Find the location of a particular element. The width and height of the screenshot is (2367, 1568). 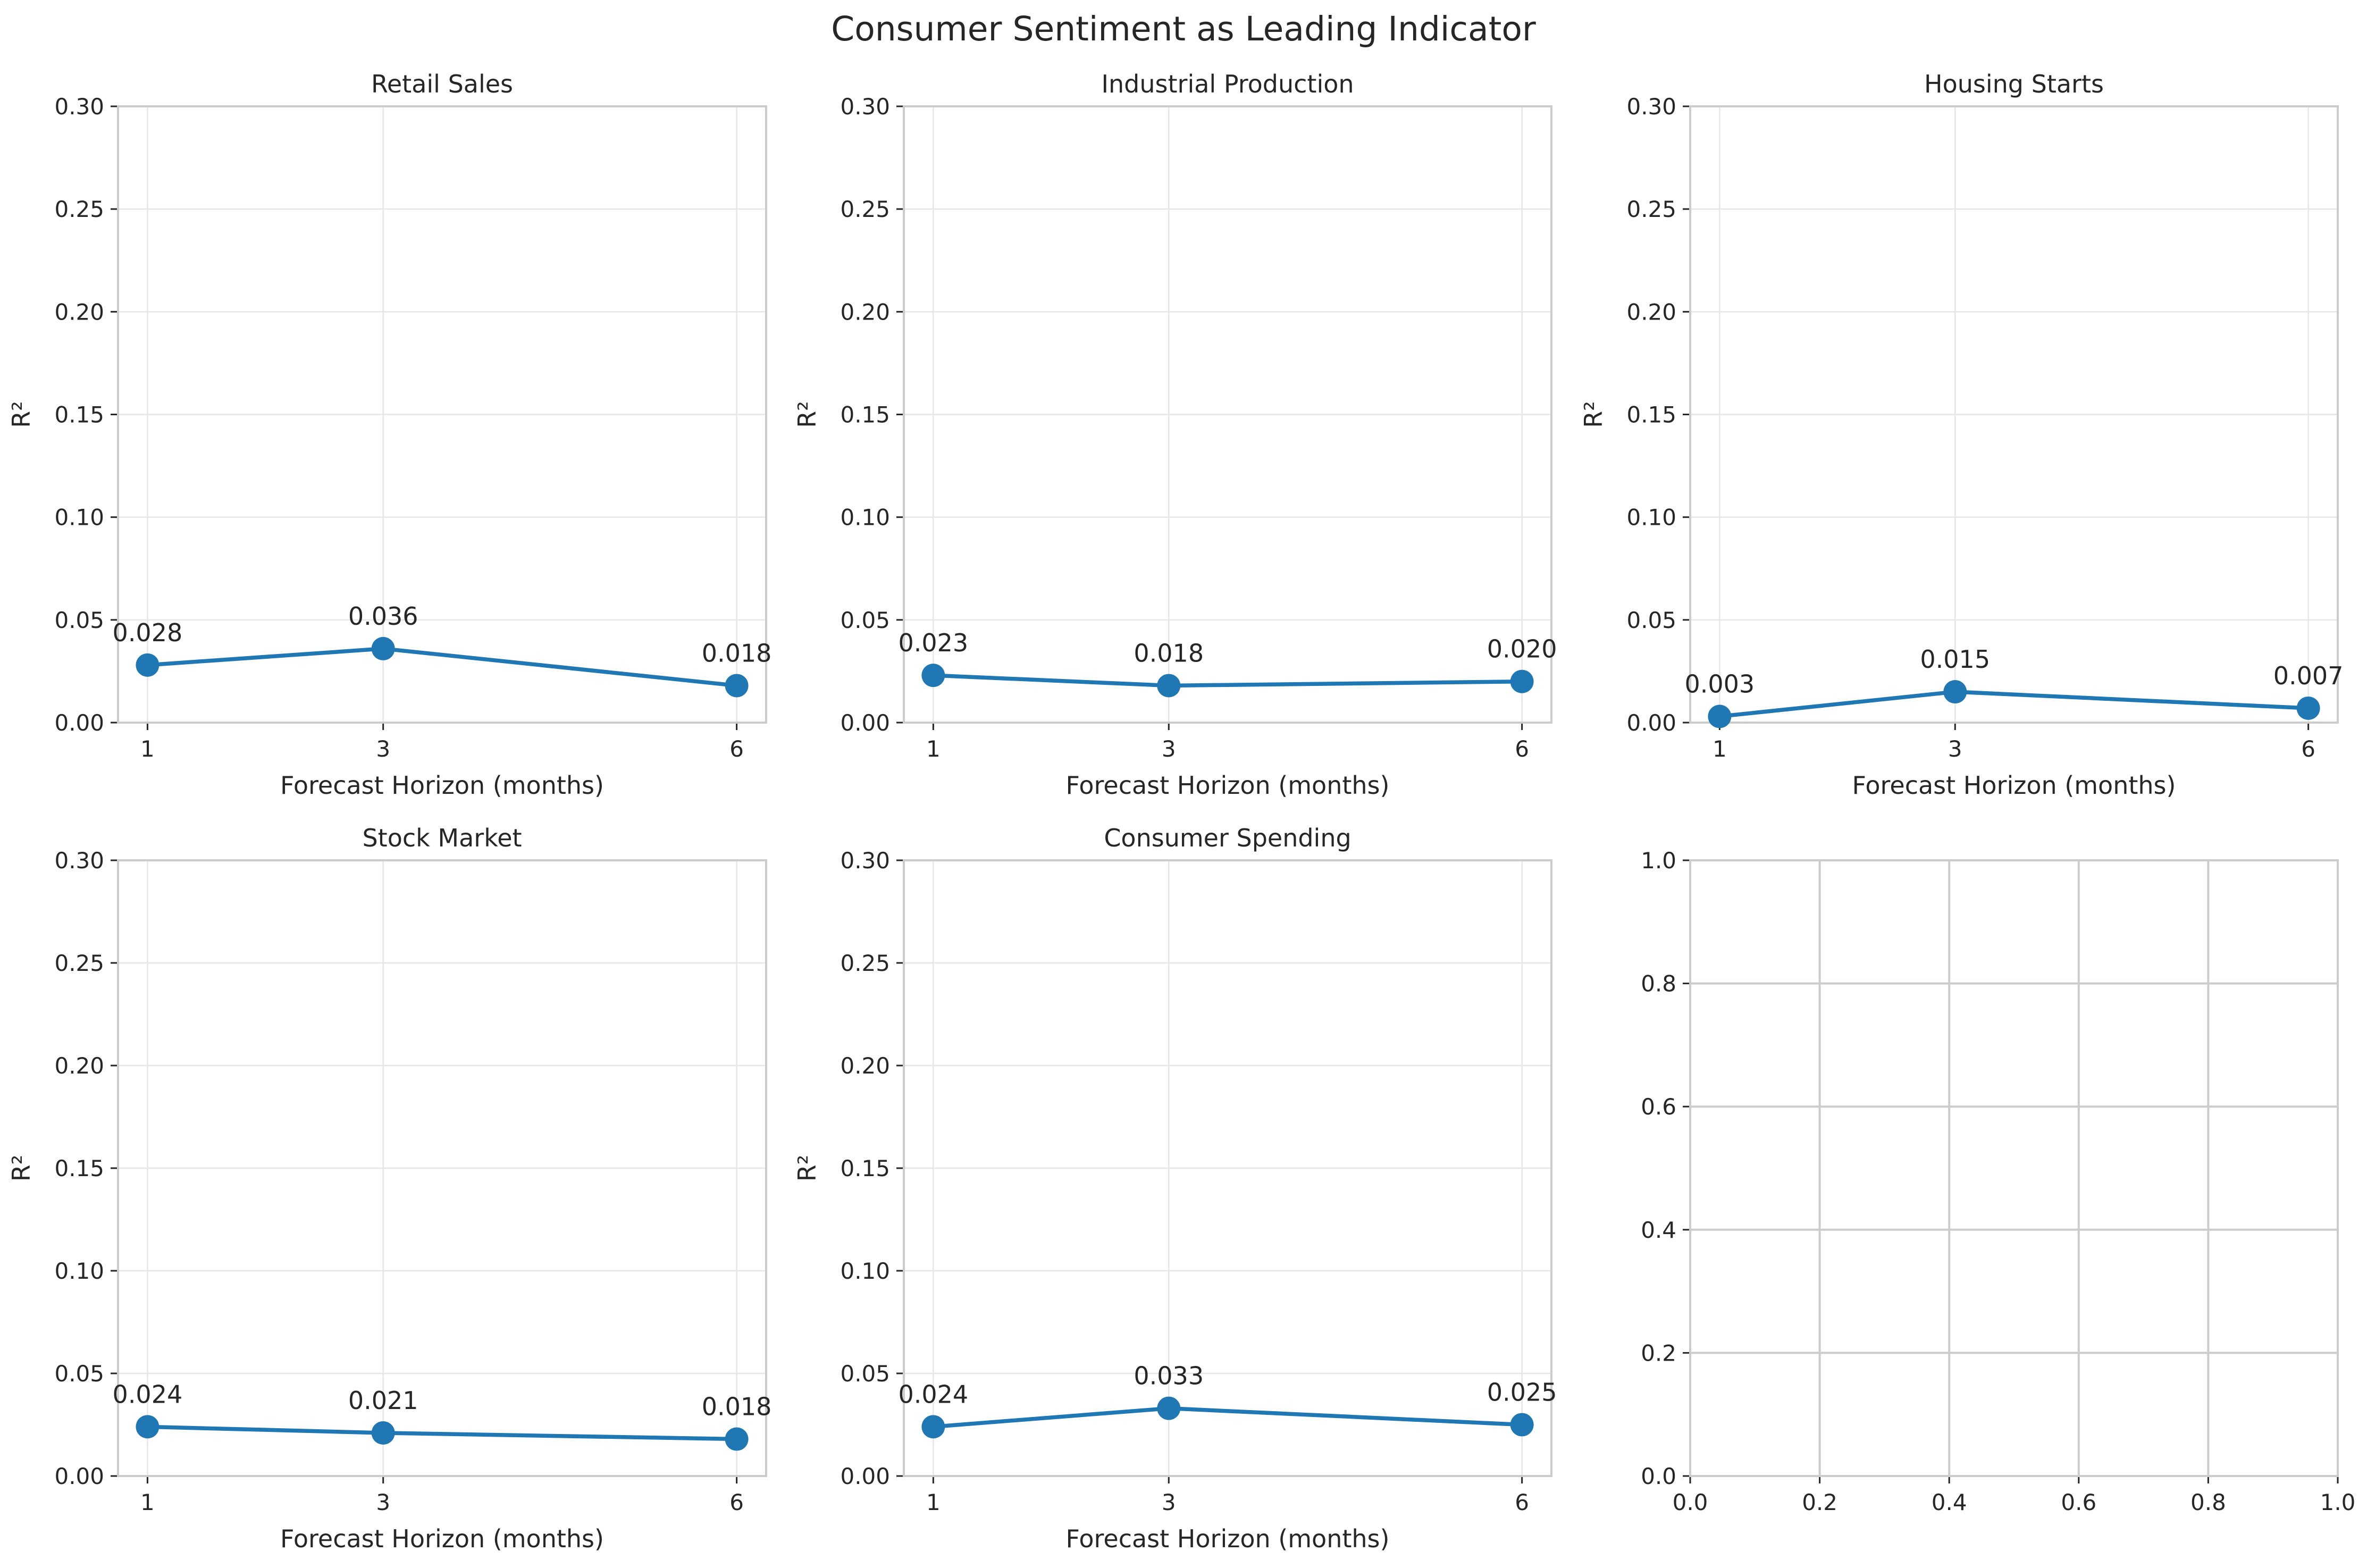

data-label: 0.021 is located at coordinates (383, 1401).